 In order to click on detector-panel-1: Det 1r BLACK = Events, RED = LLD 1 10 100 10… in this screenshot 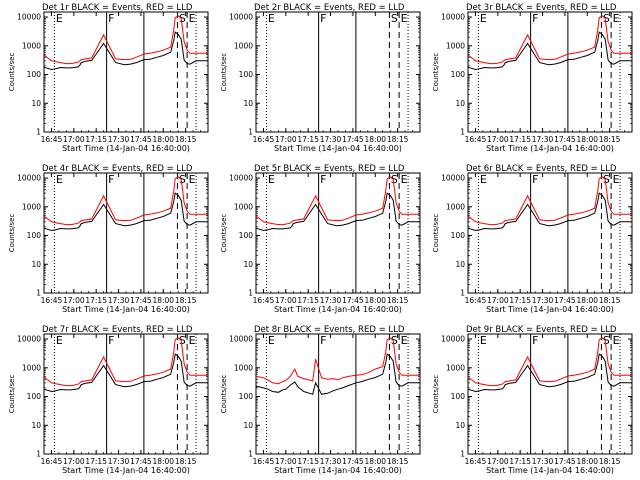, I will do `click(108, 78)`.